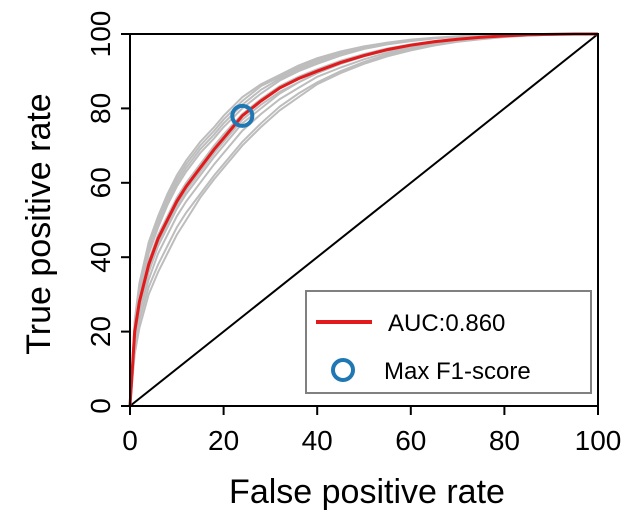  Describe the element at coordinates (446, 323) in the screenshot. I see `legend-label-mean: AUC:0.860` at that location.